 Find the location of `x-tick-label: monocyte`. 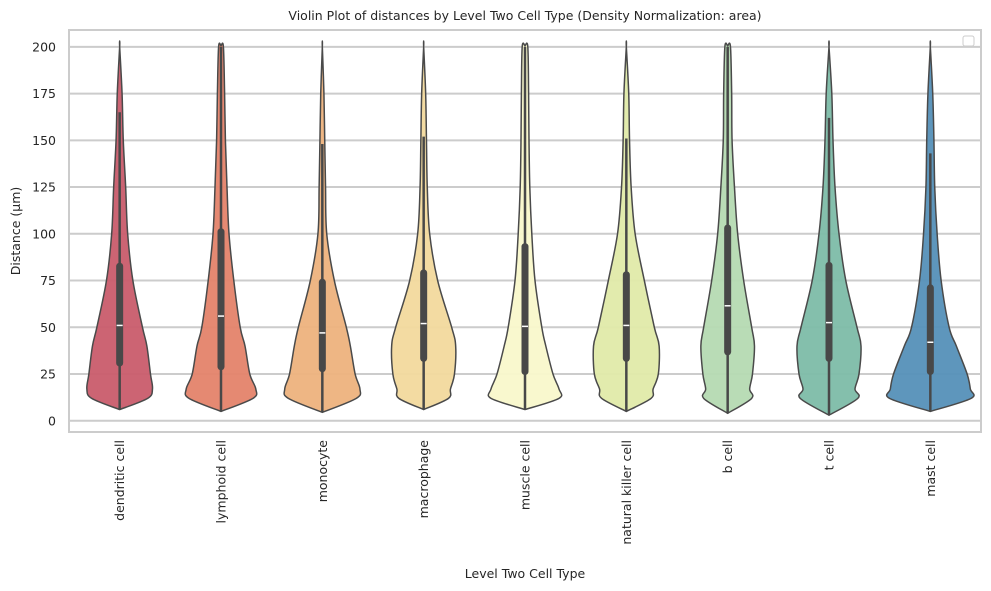

x-tick-label: monocyte is located at coordinates (322, 471).